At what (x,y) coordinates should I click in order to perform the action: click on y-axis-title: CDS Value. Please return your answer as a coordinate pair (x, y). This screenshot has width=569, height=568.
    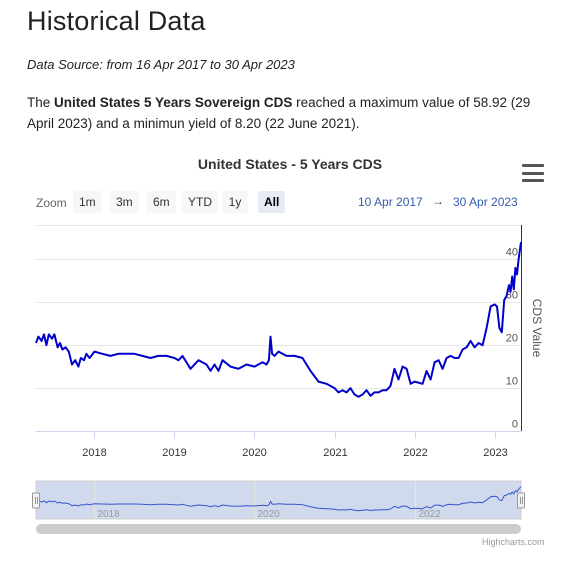
    Looking at the image, I should click on (537, 328).